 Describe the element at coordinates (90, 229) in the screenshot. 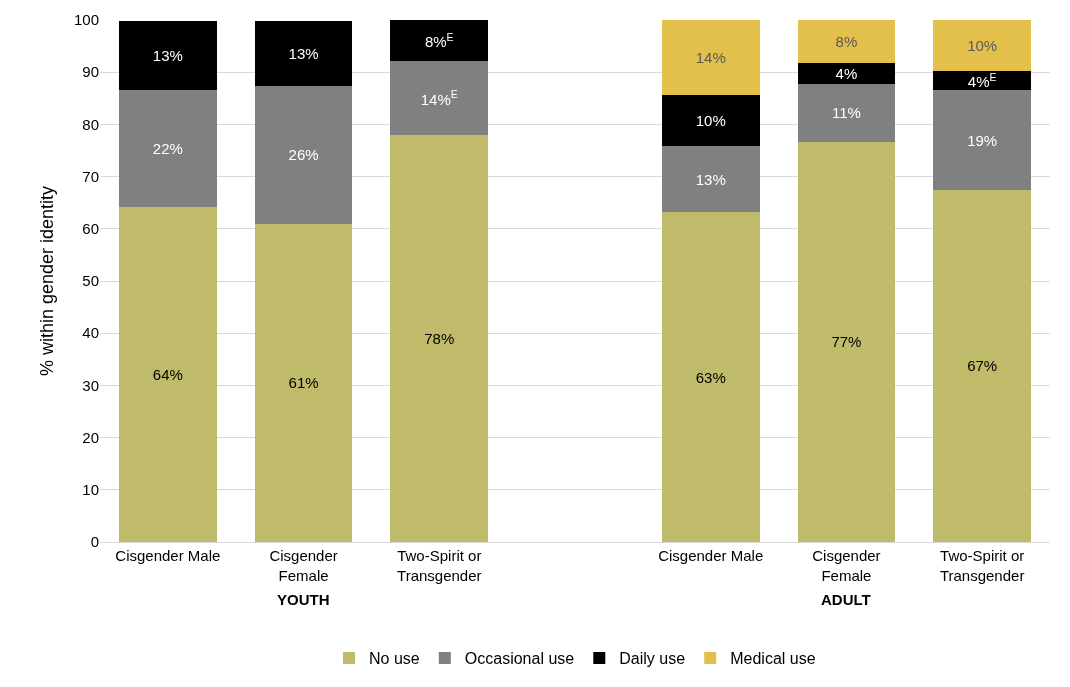

I see `y-tick-label: 60` at that location.